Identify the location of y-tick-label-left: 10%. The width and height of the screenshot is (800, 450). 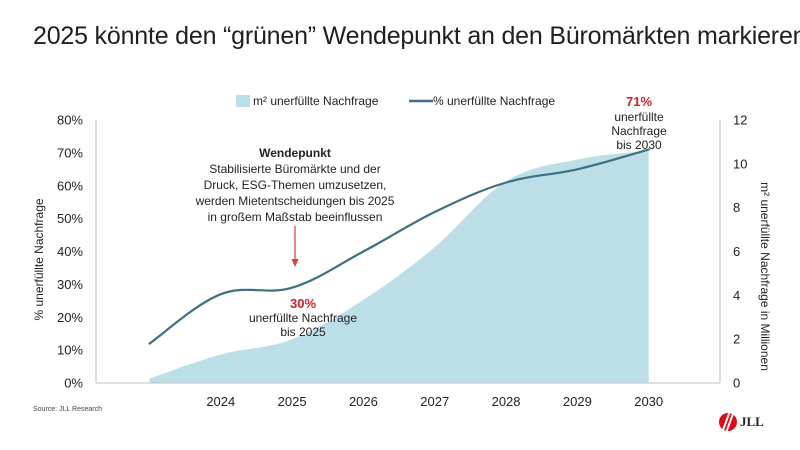
(70, 350).